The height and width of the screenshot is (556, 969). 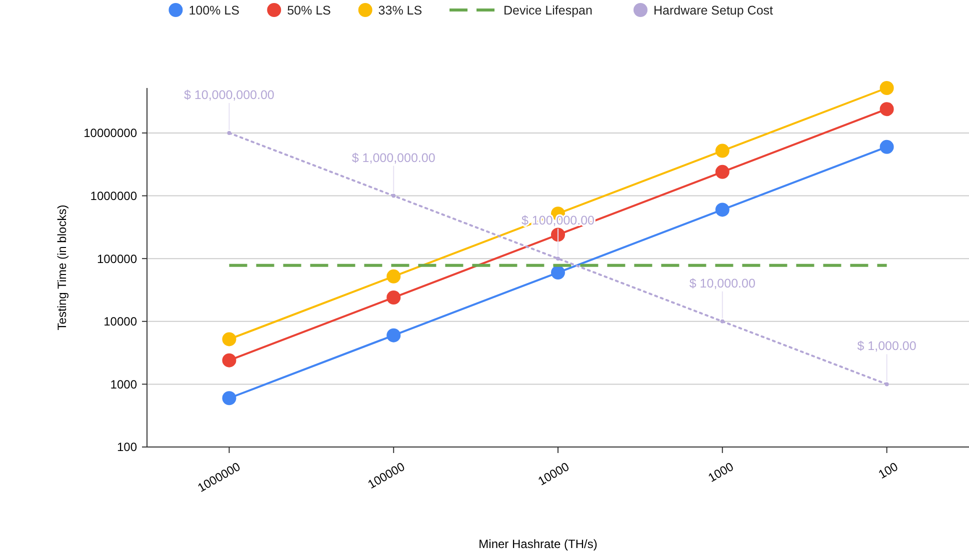 What do you see at coordinates (62, 267) in the screenshot?
I see `y-axis-title: Testing Time (in blocks)` at bounding box center [62, 267].